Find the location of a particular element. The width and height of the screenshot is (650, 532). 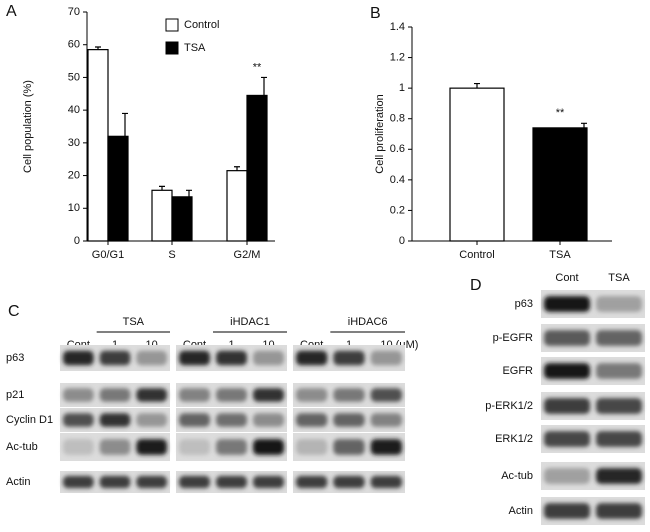

panel-label: B is located at coordinates (375, 13).